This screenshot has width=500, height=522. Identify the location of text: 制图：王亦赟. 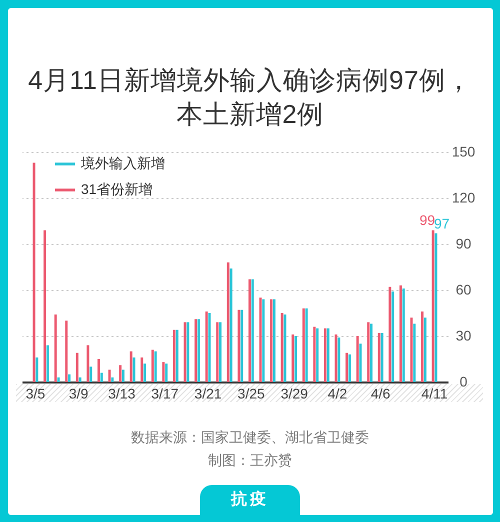
(250, 460).